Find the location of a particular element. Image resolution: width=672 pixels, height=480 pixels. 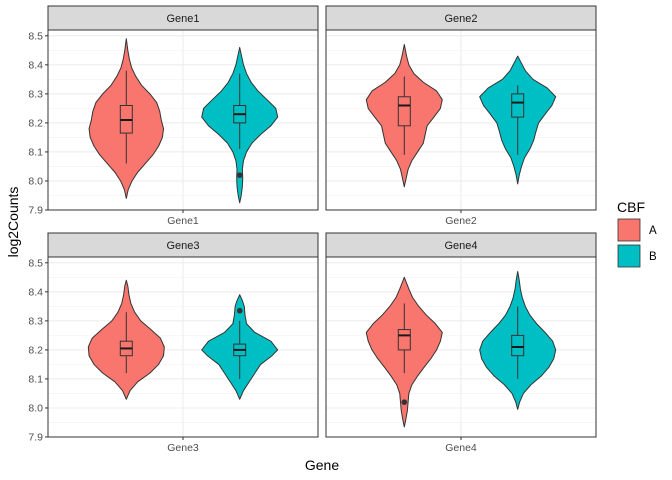

y-axis-title: log2Counts is located at coordinates (13, 222).